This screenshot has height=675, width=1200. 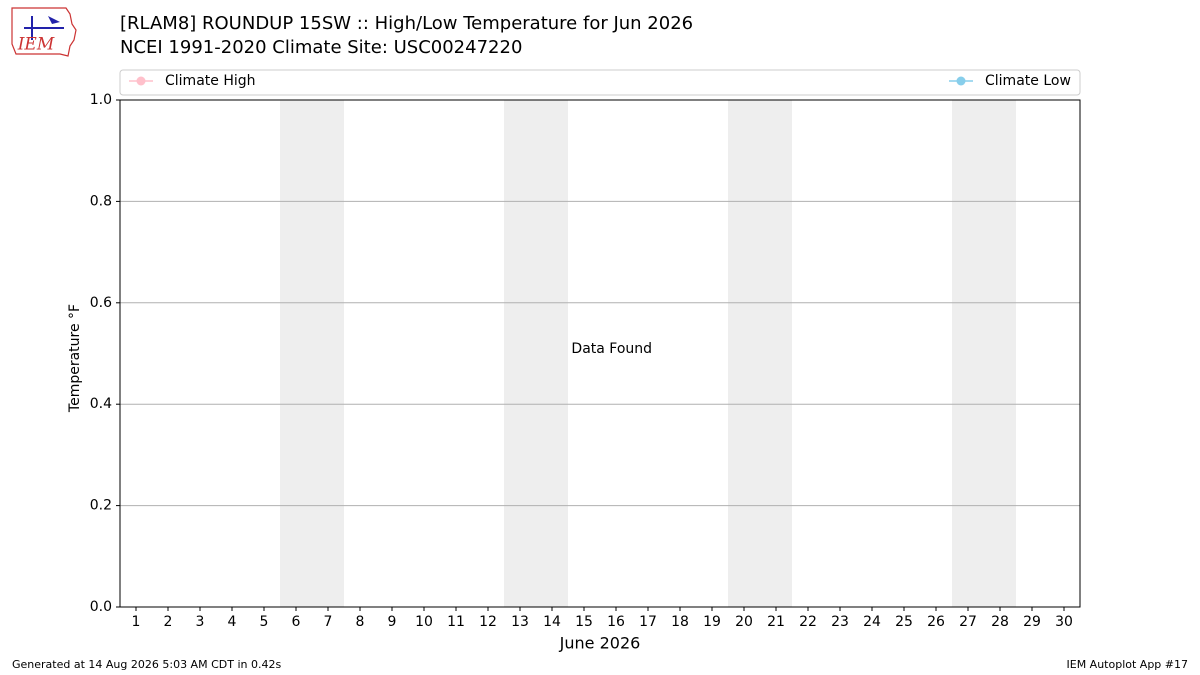 I want to click on x-tick-label: 14, so click(x=552, y=622).